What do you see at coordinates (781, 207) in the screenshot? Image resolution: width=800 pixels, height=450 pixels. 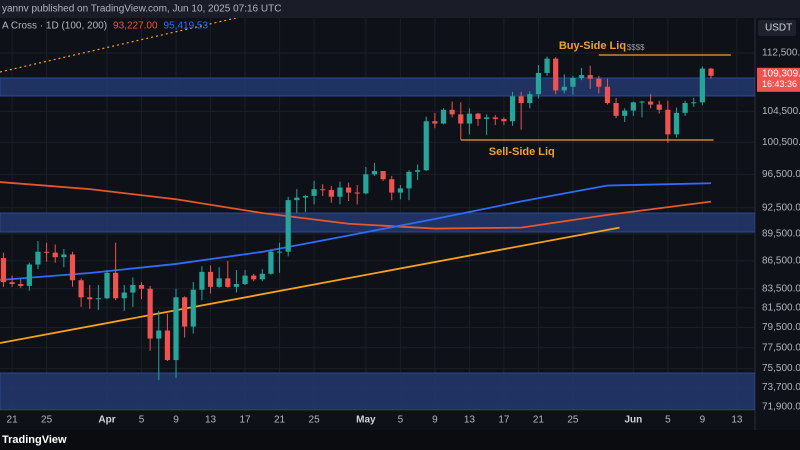 I see `y-tick-label: 92,500.00` at bounding box center [781, 207].